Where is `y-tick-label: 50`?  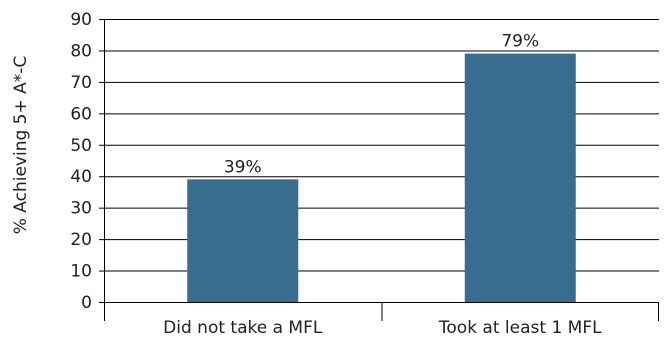 y-tick-label: 50 is located at coordinates (81, 146).